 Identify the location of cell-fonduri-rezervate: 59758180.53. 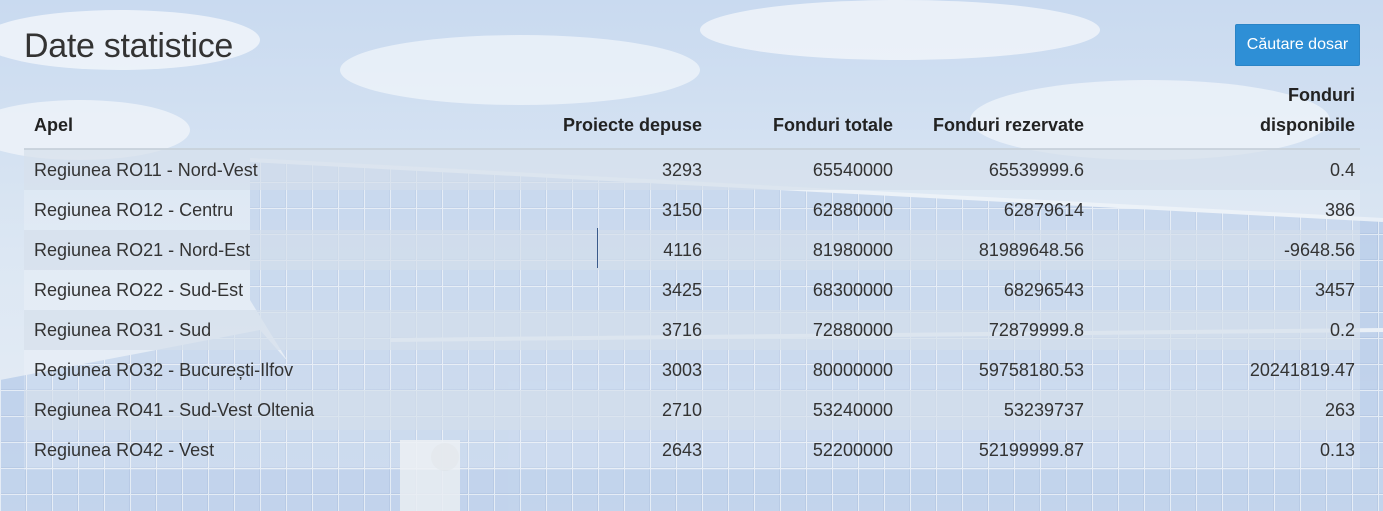
(1031, 369).